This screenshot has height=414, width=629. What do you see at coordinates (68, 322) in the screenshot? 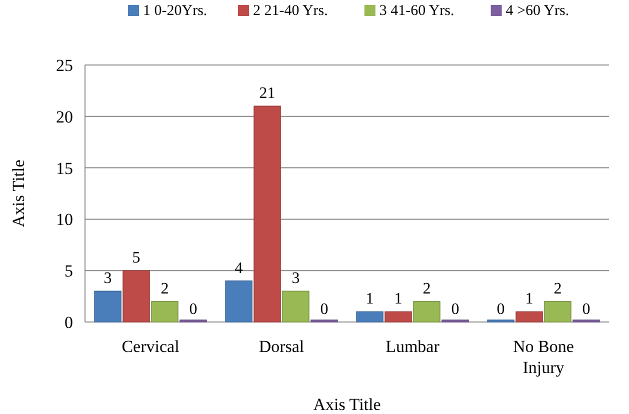
I see `y-tick-label: 0` at bounding box center [68, 322].